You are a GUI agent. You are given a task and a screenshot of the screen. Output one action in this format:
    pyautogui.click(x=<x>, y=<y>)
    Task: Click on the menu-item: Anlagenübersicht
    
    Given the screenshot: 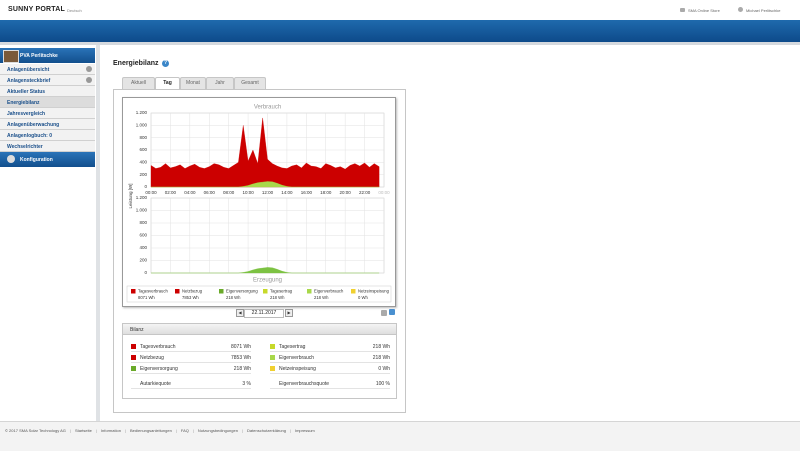 What is the action you would take?
    pyautogui.click(x=47, y=69)
    